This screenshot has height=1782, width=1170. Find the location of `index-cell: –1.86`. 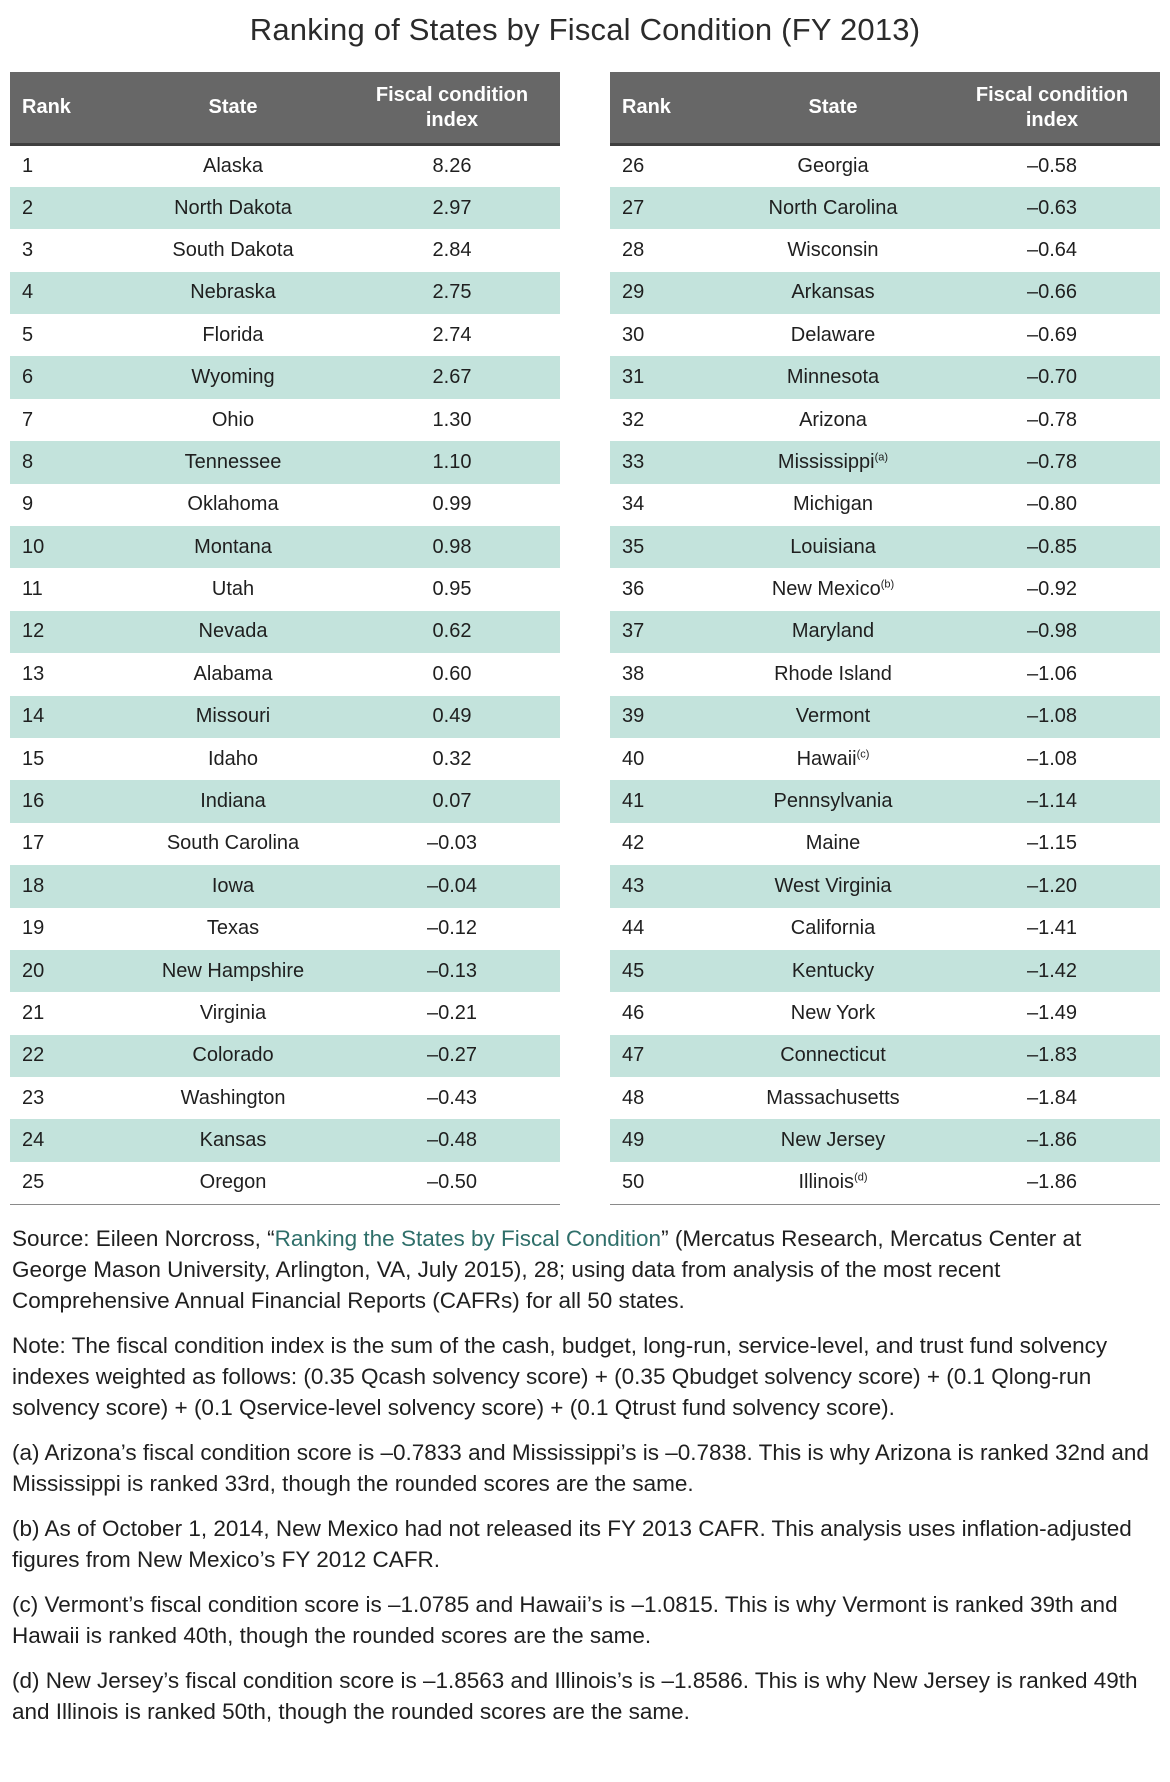

index-cell: –1.86 is located at coordinates (1052, 1182).